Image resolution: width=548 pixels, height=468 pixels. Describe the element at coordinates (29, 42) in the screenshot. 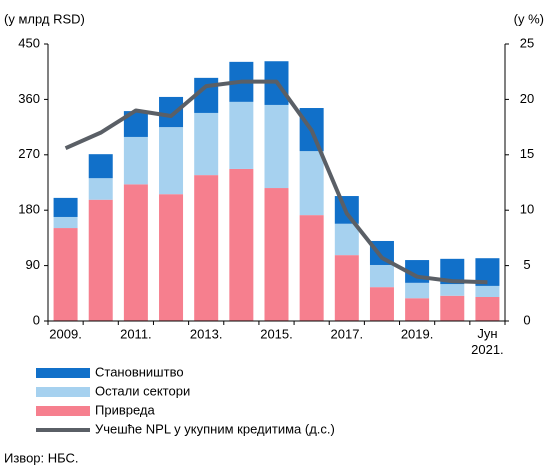

I see `y-tick-label: 450` at that location.